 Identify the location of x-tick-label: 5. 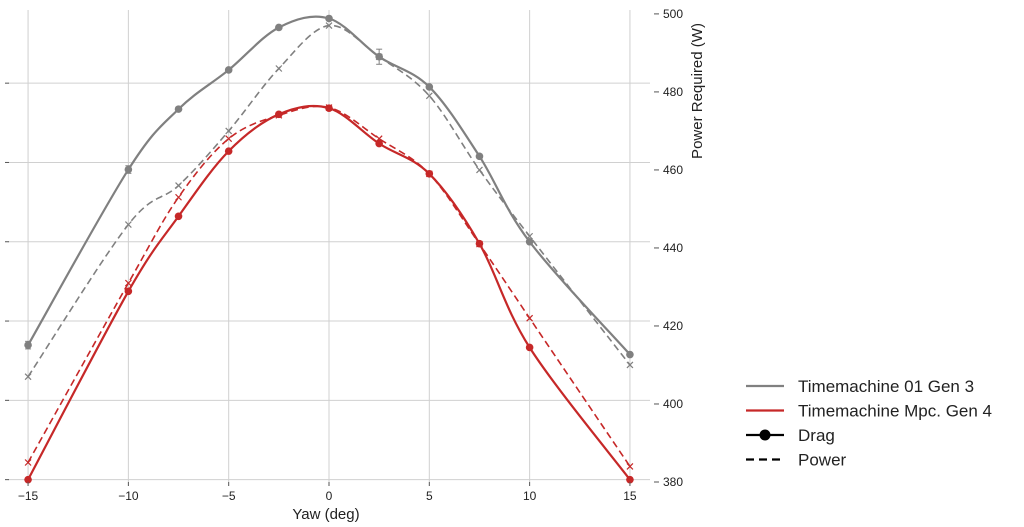
(429, 496).